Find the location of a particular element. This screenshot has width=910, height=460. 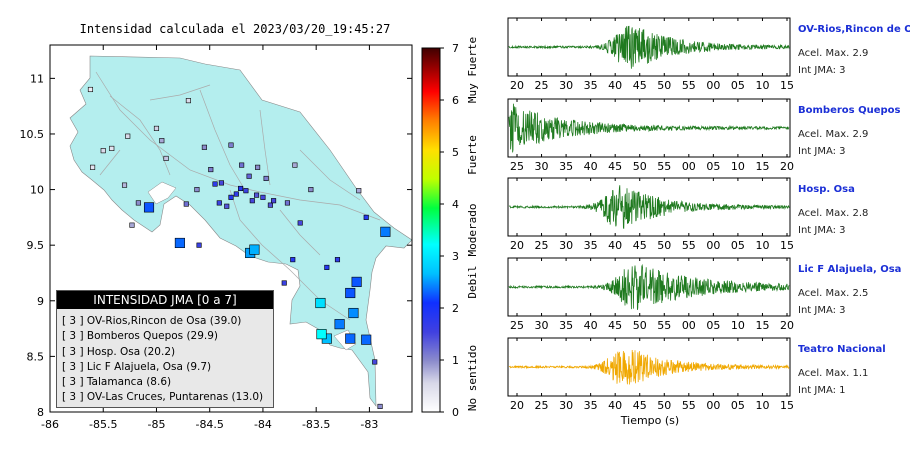

colorbar-category-label: Fuerte is located at coordinates (472, 155).